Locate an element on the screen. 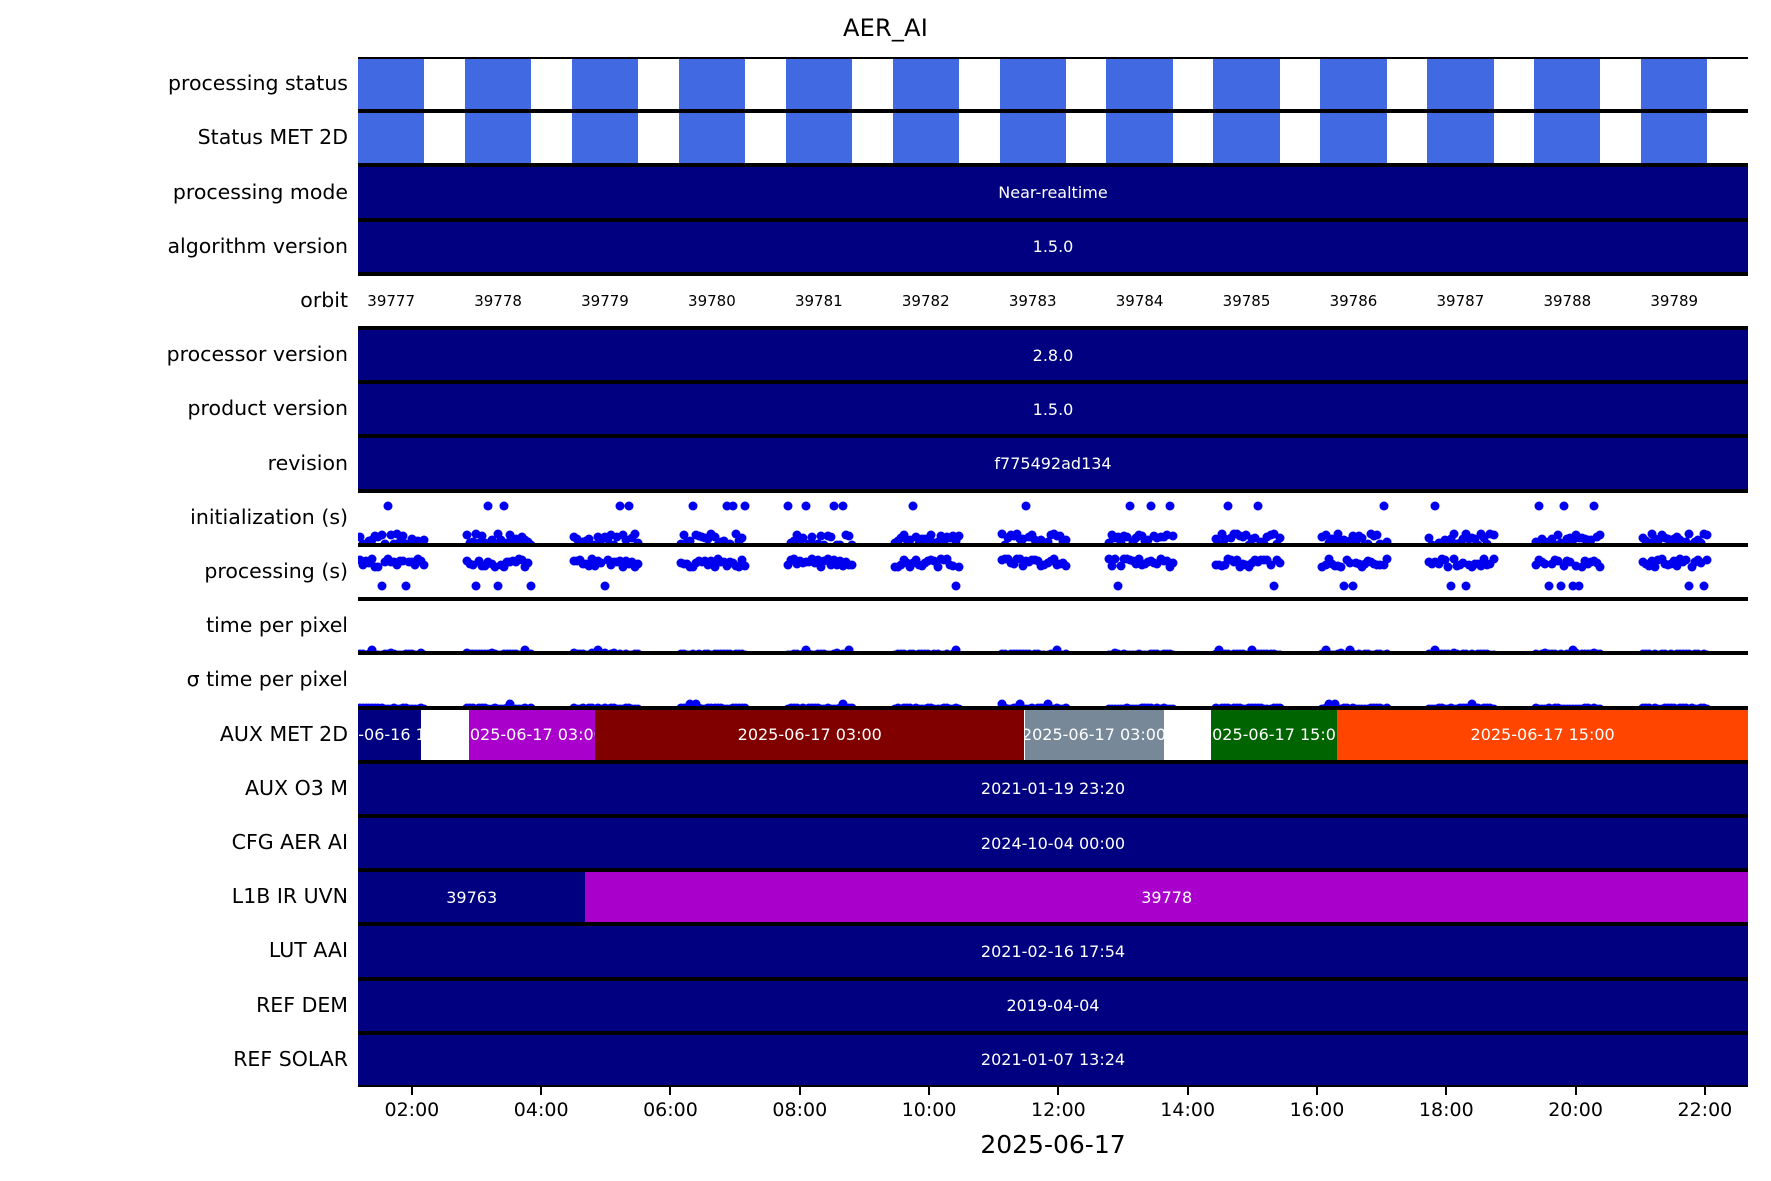 Image resolution: width=1771 pixels, height=1181 pixels. page-title: AER_AI is located at coordinates (885, 28).